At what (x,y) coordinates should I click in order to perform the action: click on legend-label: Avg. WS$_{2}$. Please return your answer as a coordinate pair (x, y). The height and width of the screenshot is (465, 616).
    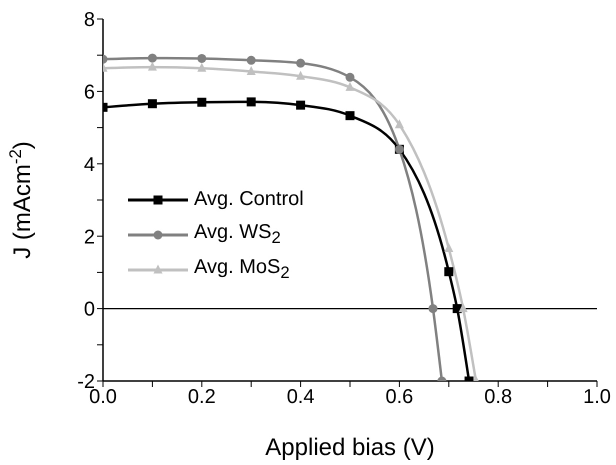
    Looking at the image, I should click on (237, 234).